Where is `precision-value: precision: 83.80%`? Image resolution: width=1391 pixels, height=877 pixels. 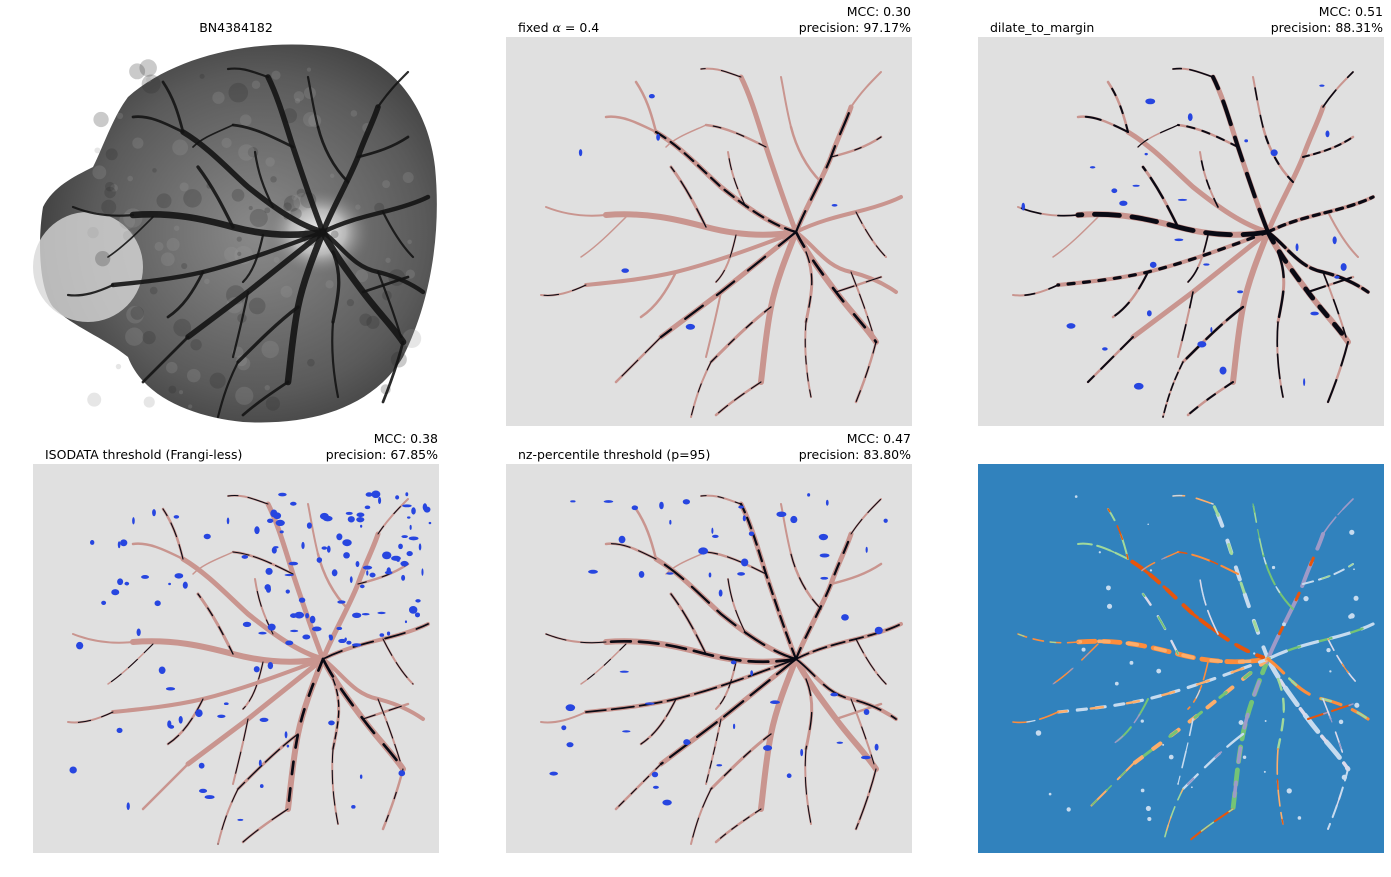
precision-value: precision: 83.80% is located at coordinates (854, 454).